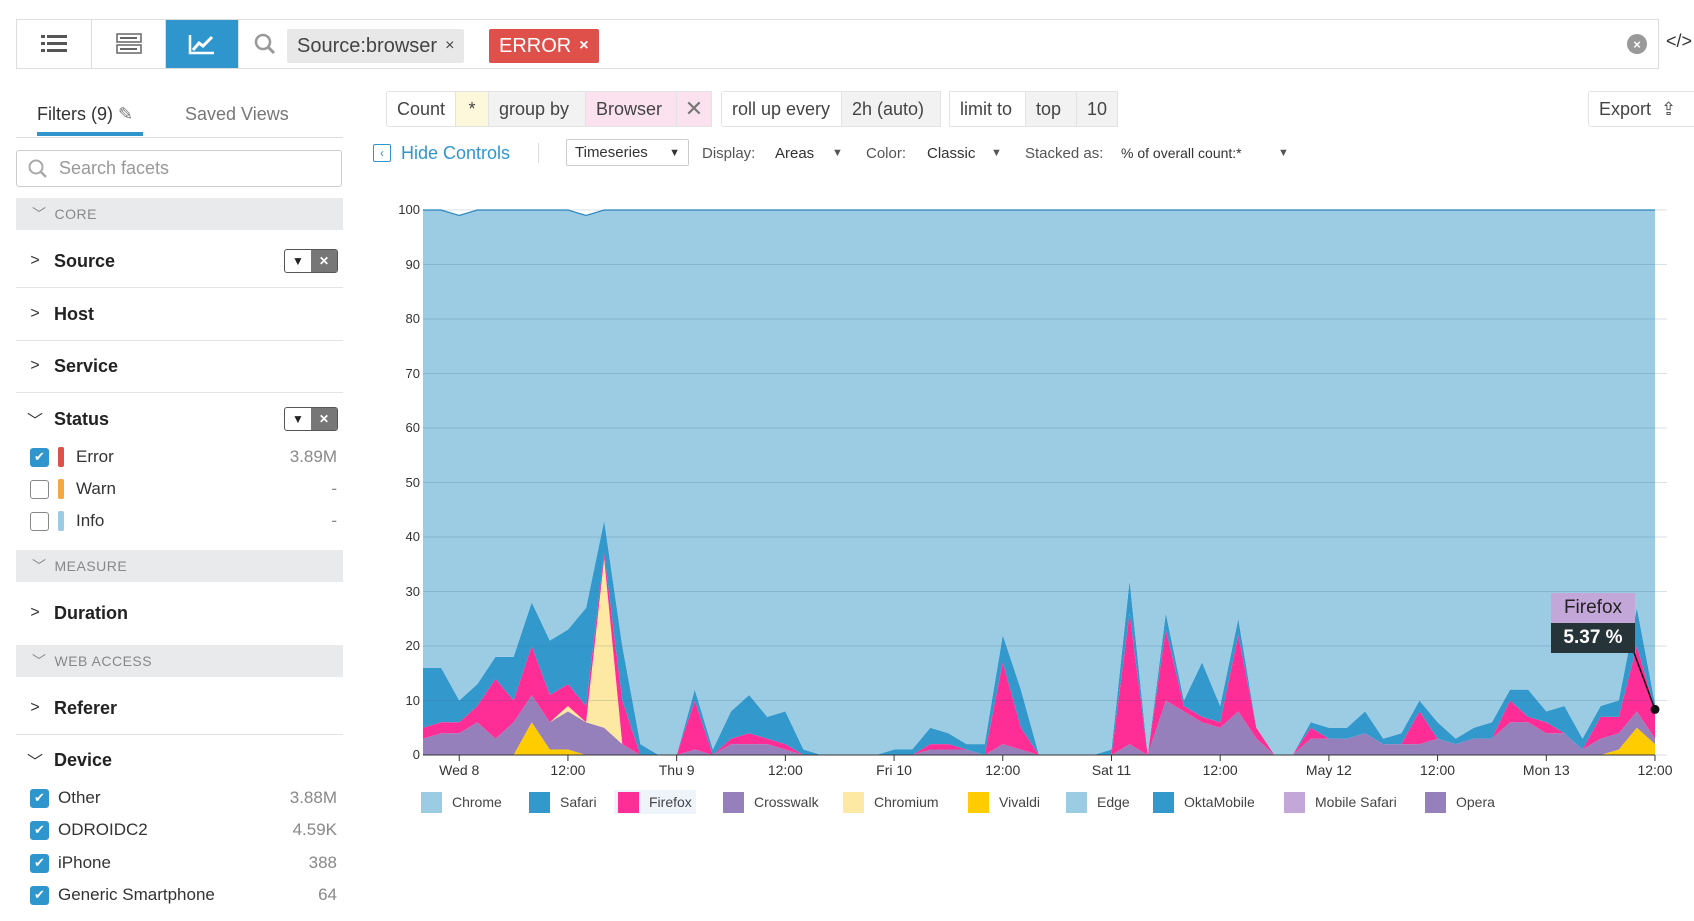 This screenshot has width=1694, height=921. I want to click on search-chip-source: Source:browser ×, so click(376, 46).